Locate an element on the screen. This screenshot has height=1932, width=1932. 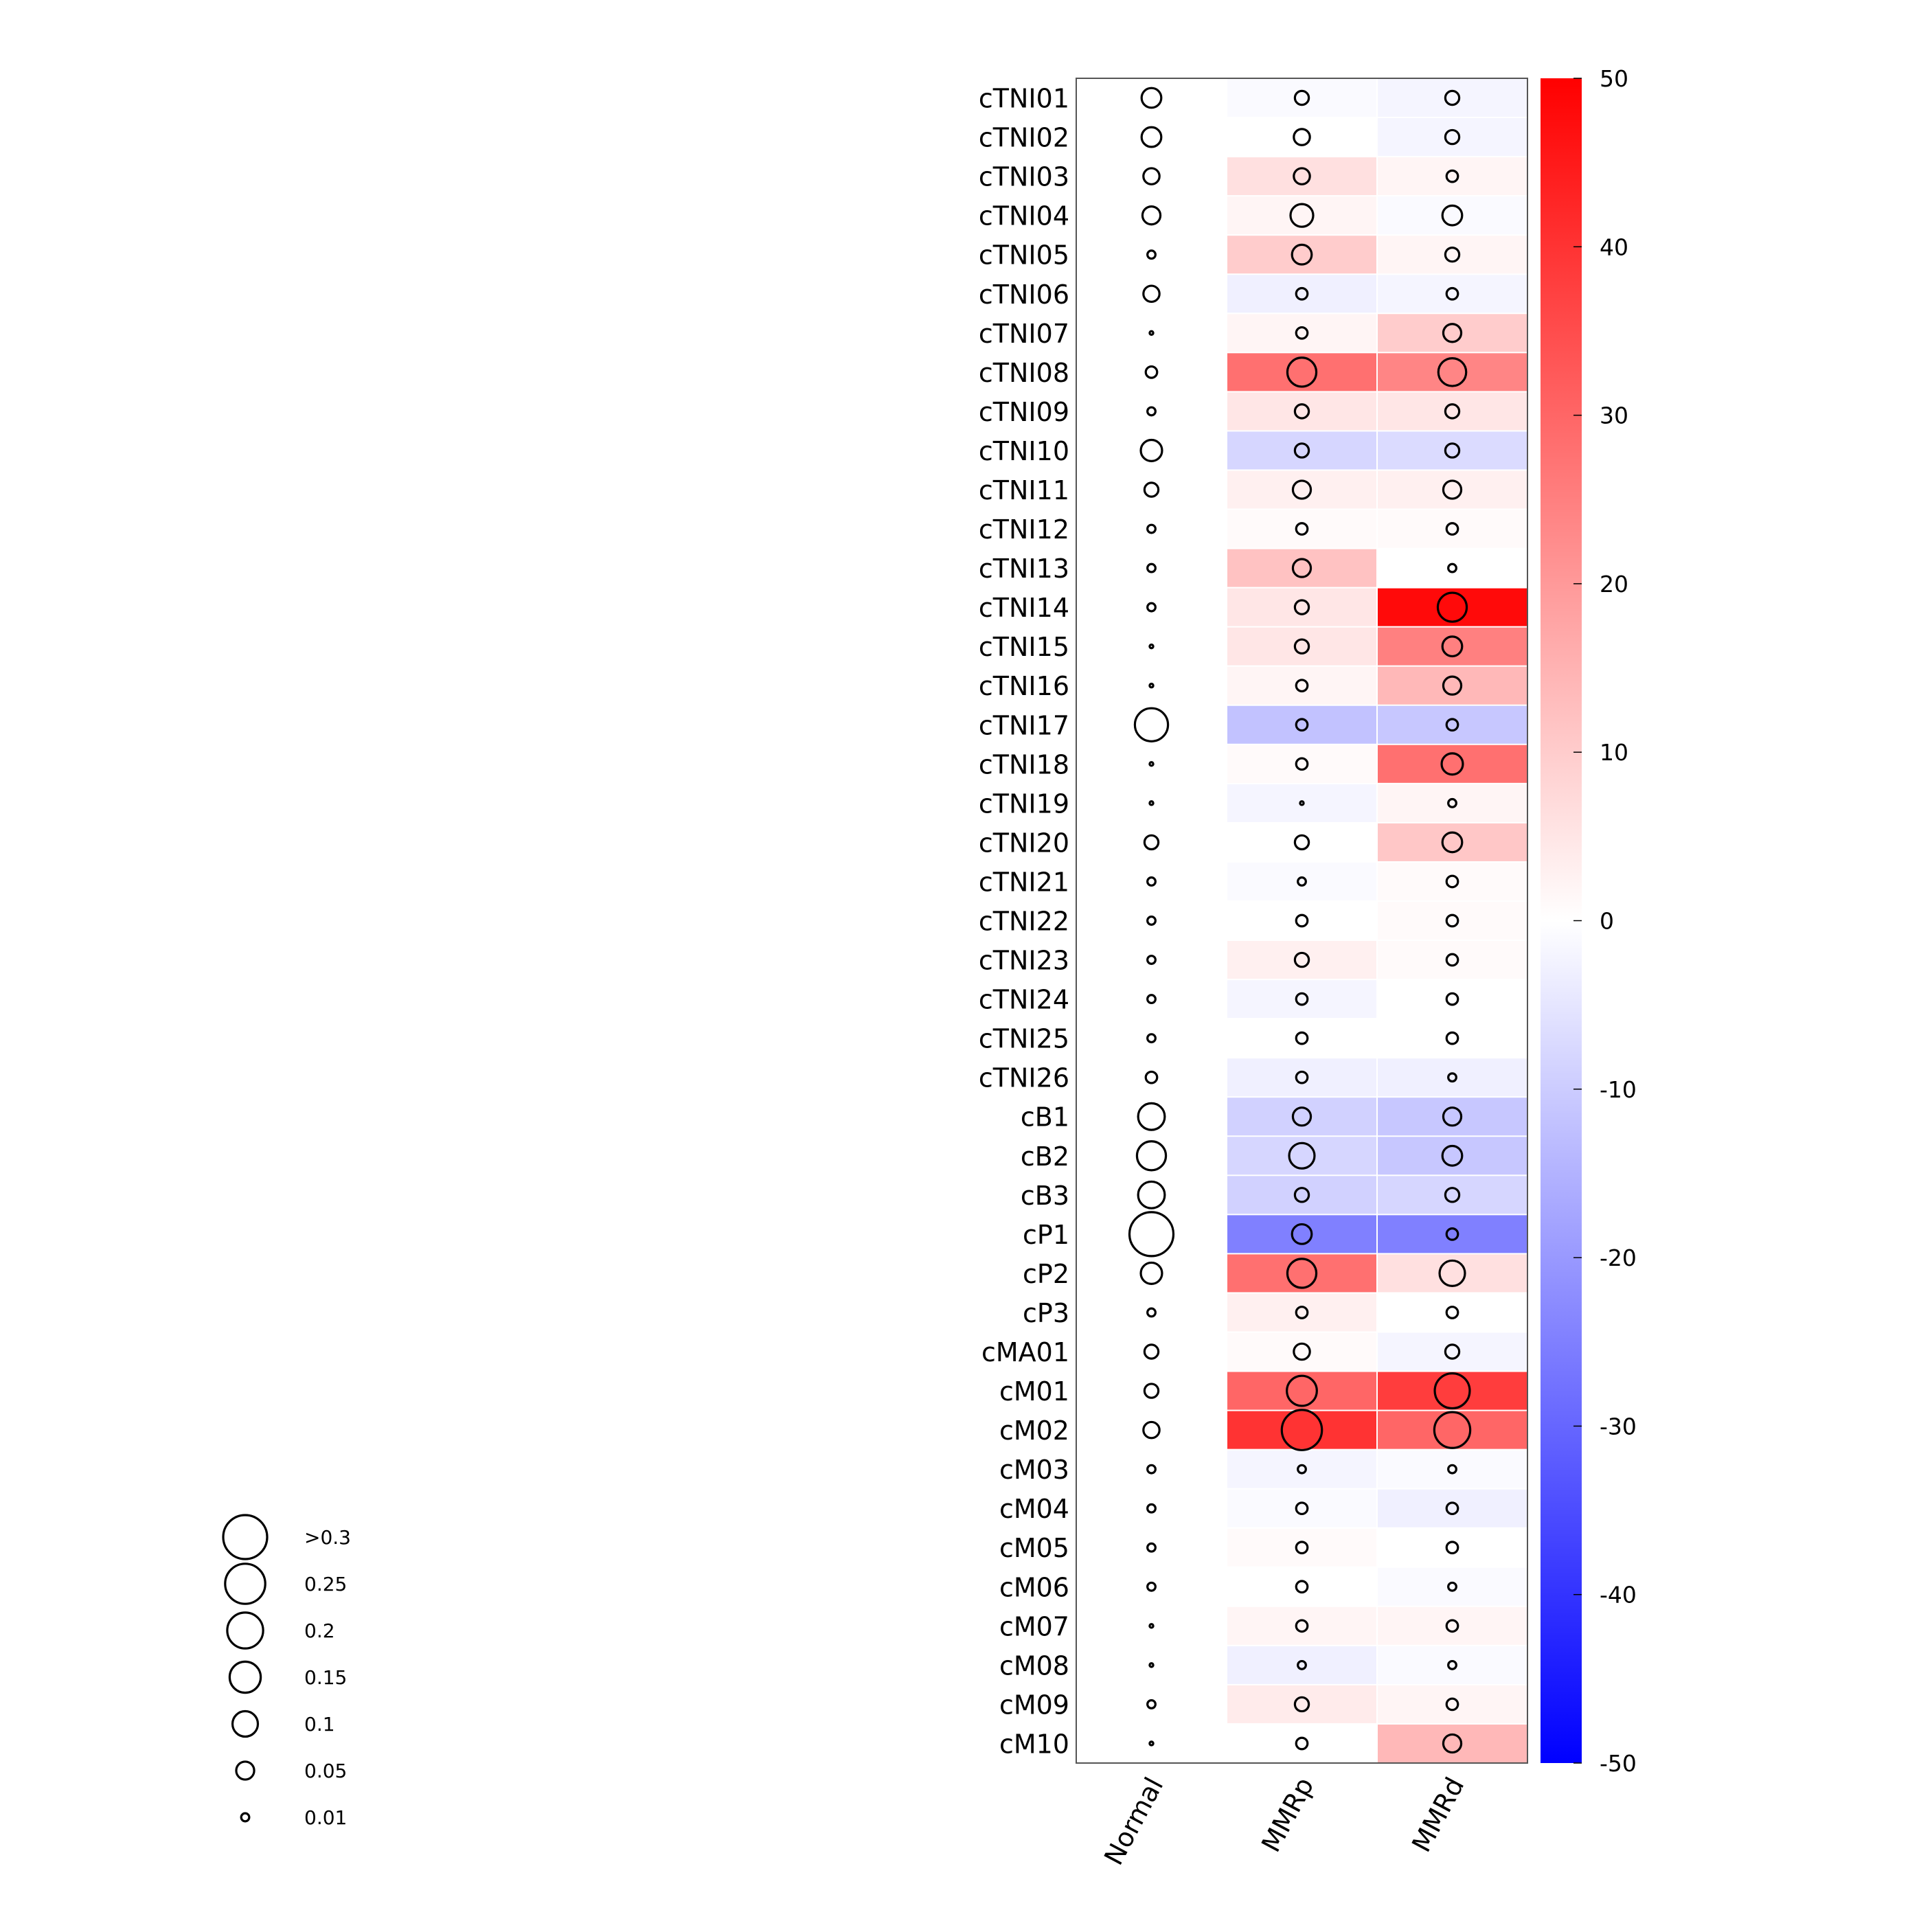
size-legend-label: 0.1 is located at coordinates (319, 1724).